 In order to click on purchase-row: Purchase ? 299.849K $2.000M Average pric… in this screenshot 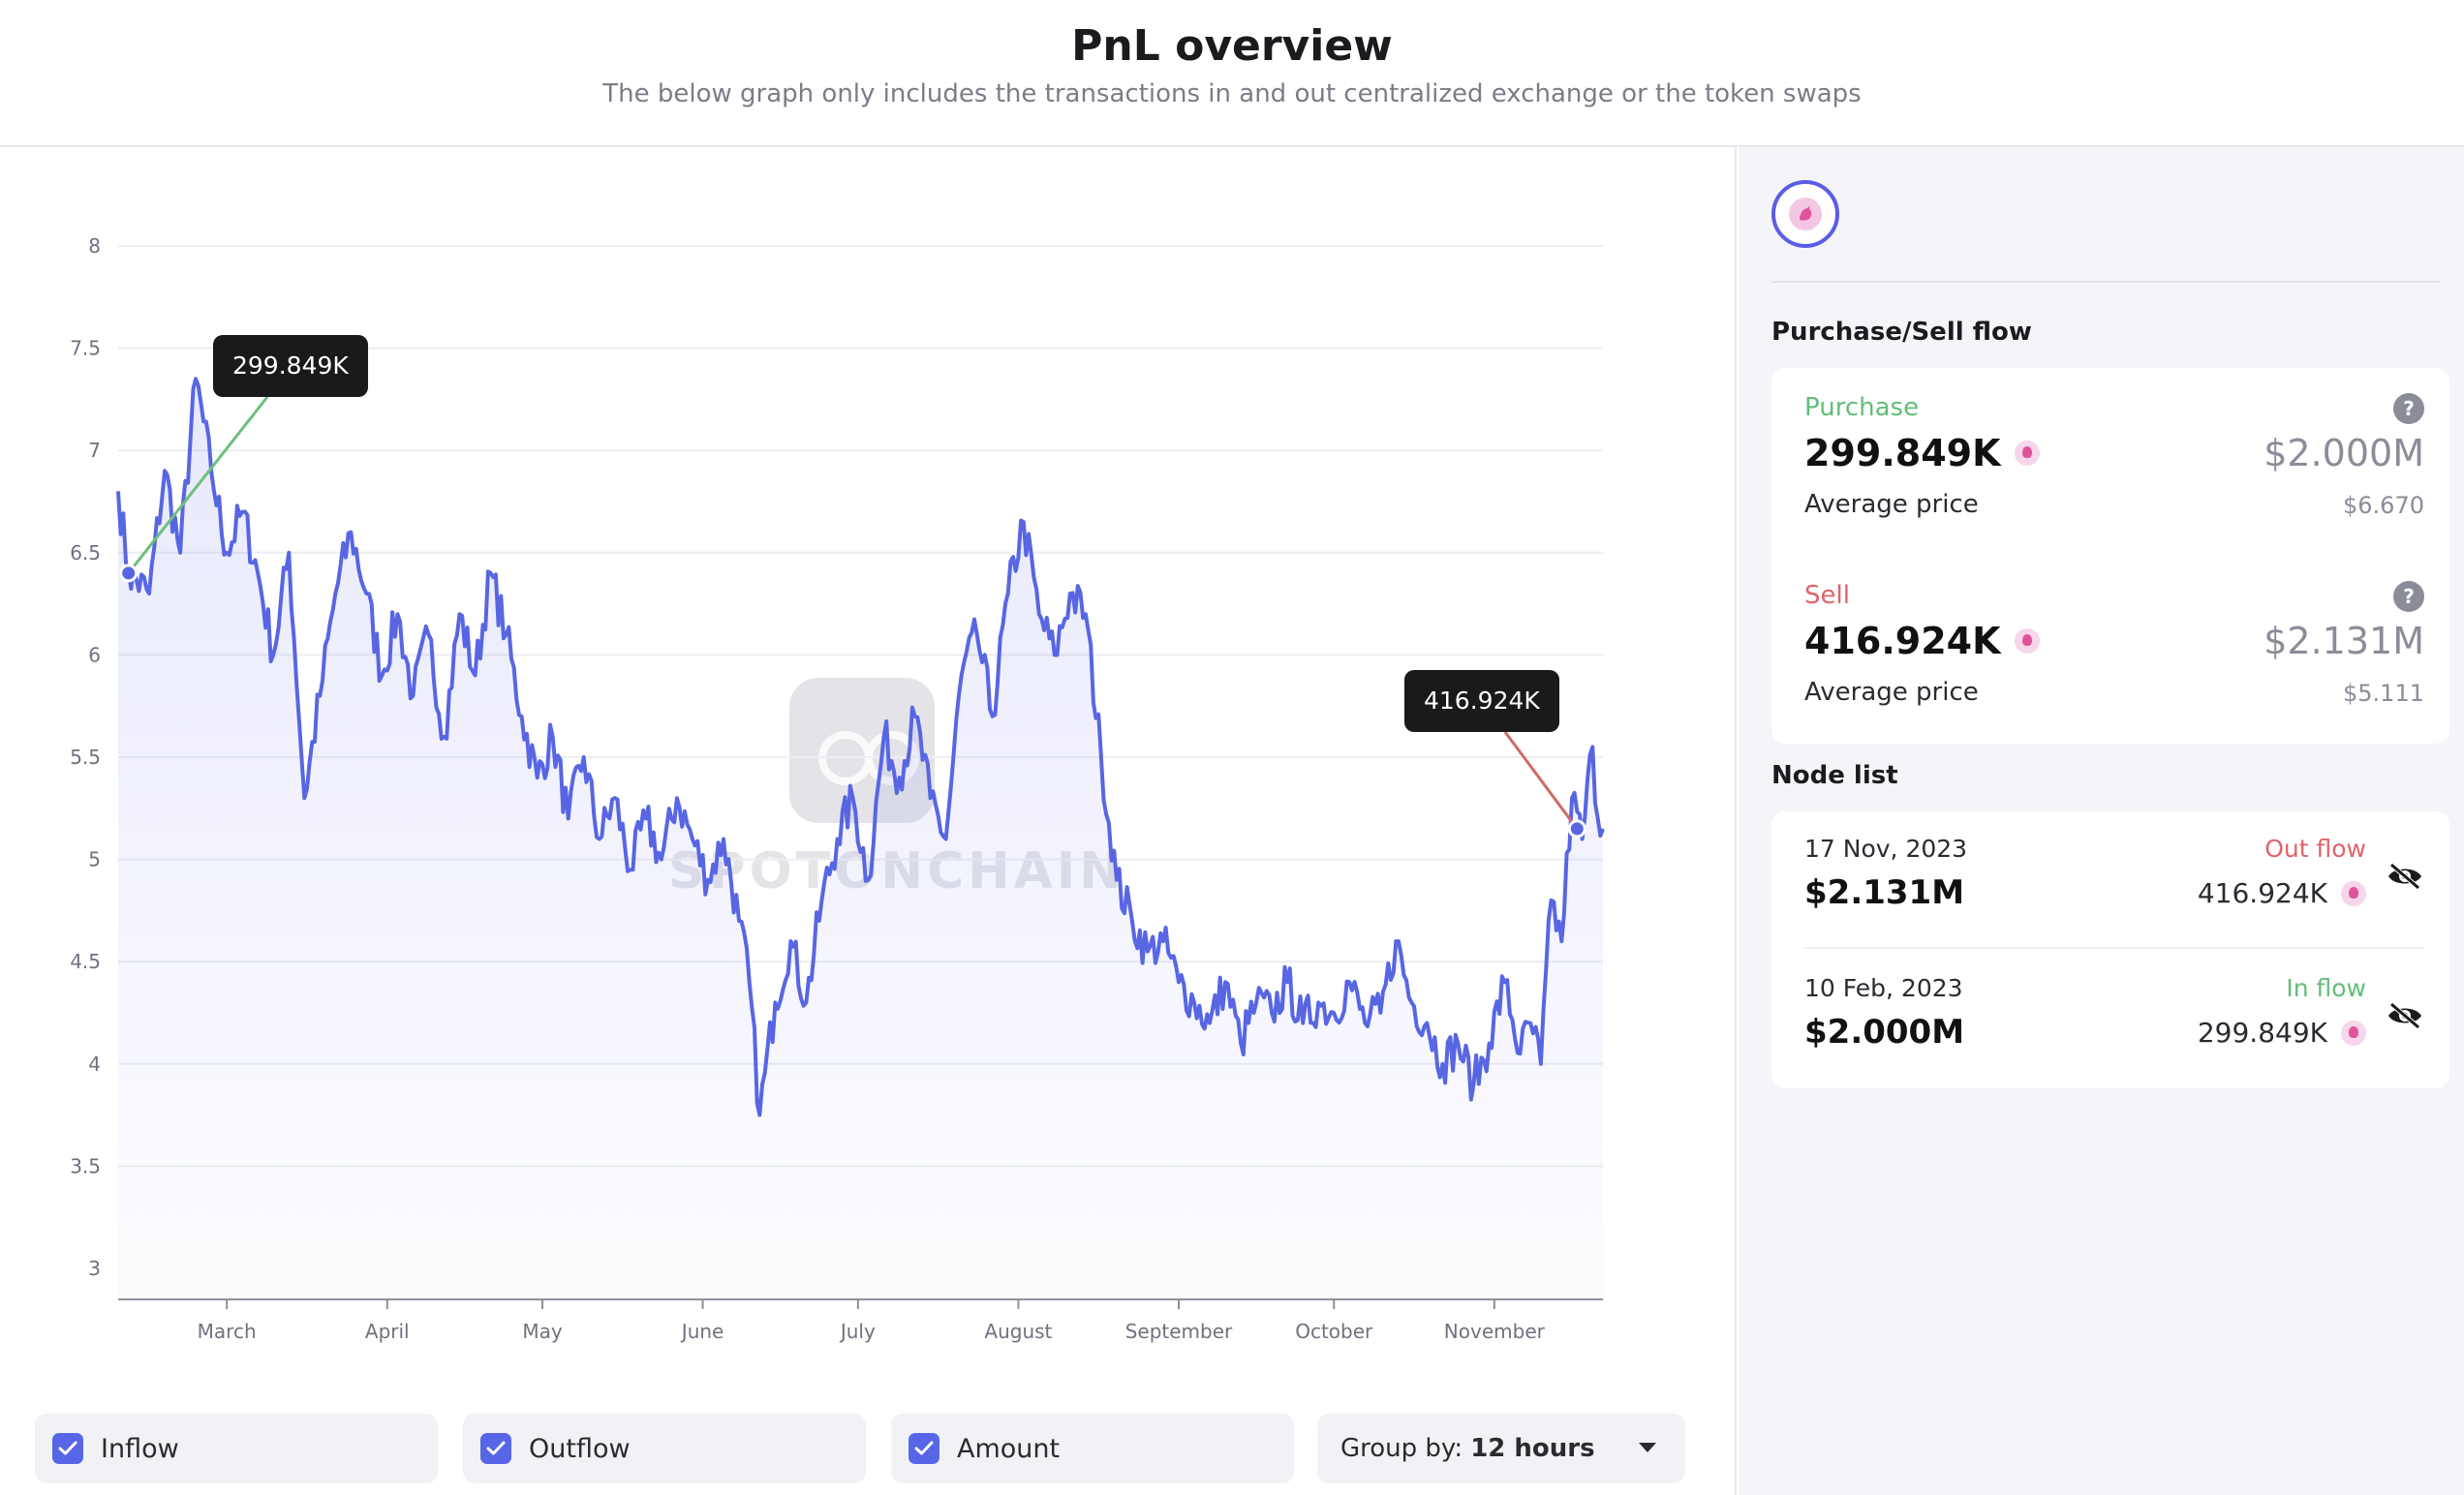, I will do `click(2114, 466)`.